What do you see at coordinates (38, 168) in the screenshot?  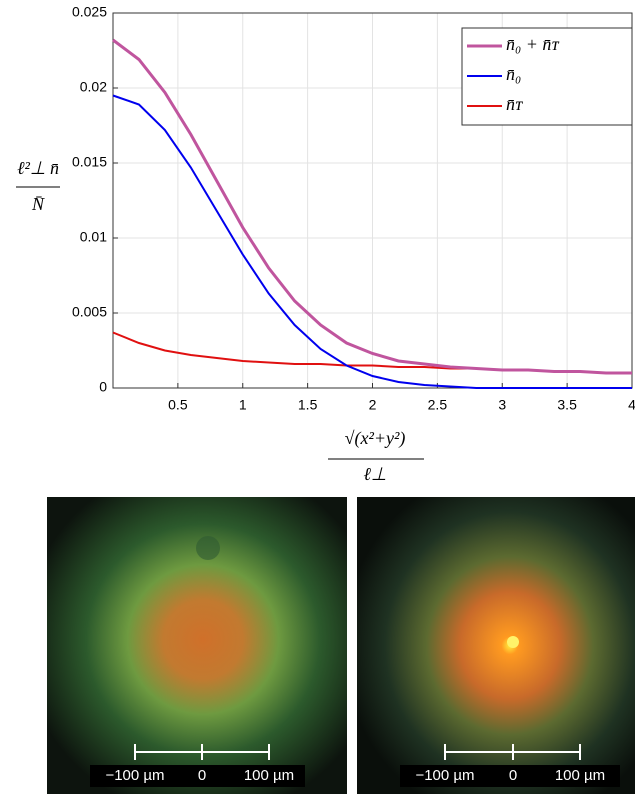 I see `y-label-numerator: ℓ²⊥ n̄` at bounding box center [38, 168].